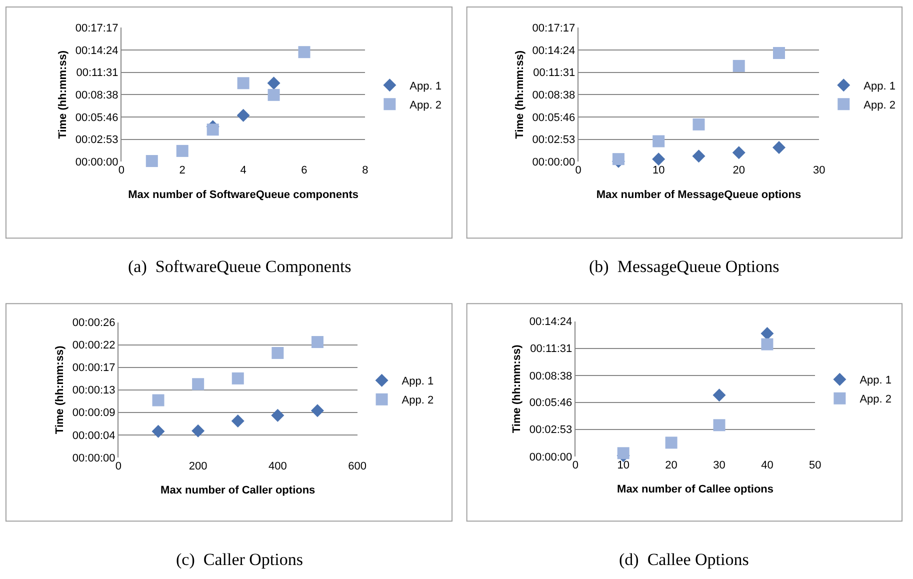 The image size is (913, 579). What do you see at coordinates (94, 323) in the screenshot?
I see `y-tick-label: 00:00:26` at bounding box center [94, 323].